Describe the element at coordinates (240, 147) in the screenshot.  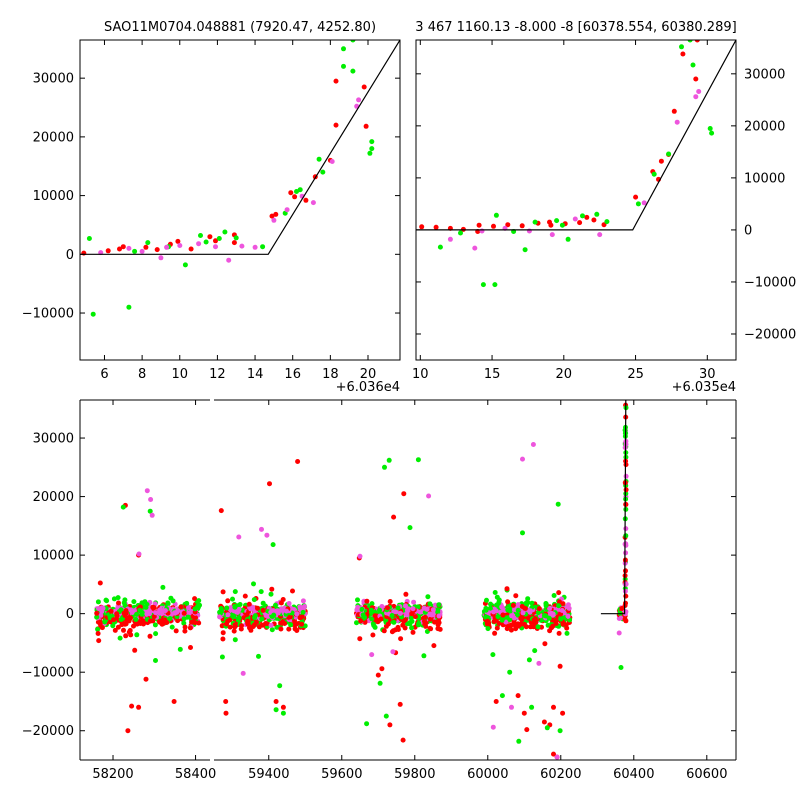
I see `model-line` at that location.